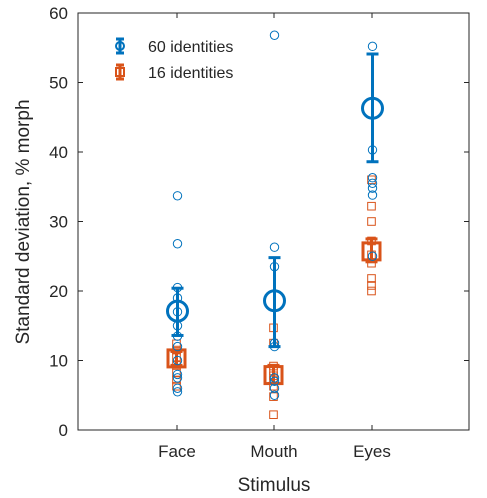 The width and height of the screenshot is (487, 498). I want to click on legend: 60 identities 16 identities, so click(174, 59).